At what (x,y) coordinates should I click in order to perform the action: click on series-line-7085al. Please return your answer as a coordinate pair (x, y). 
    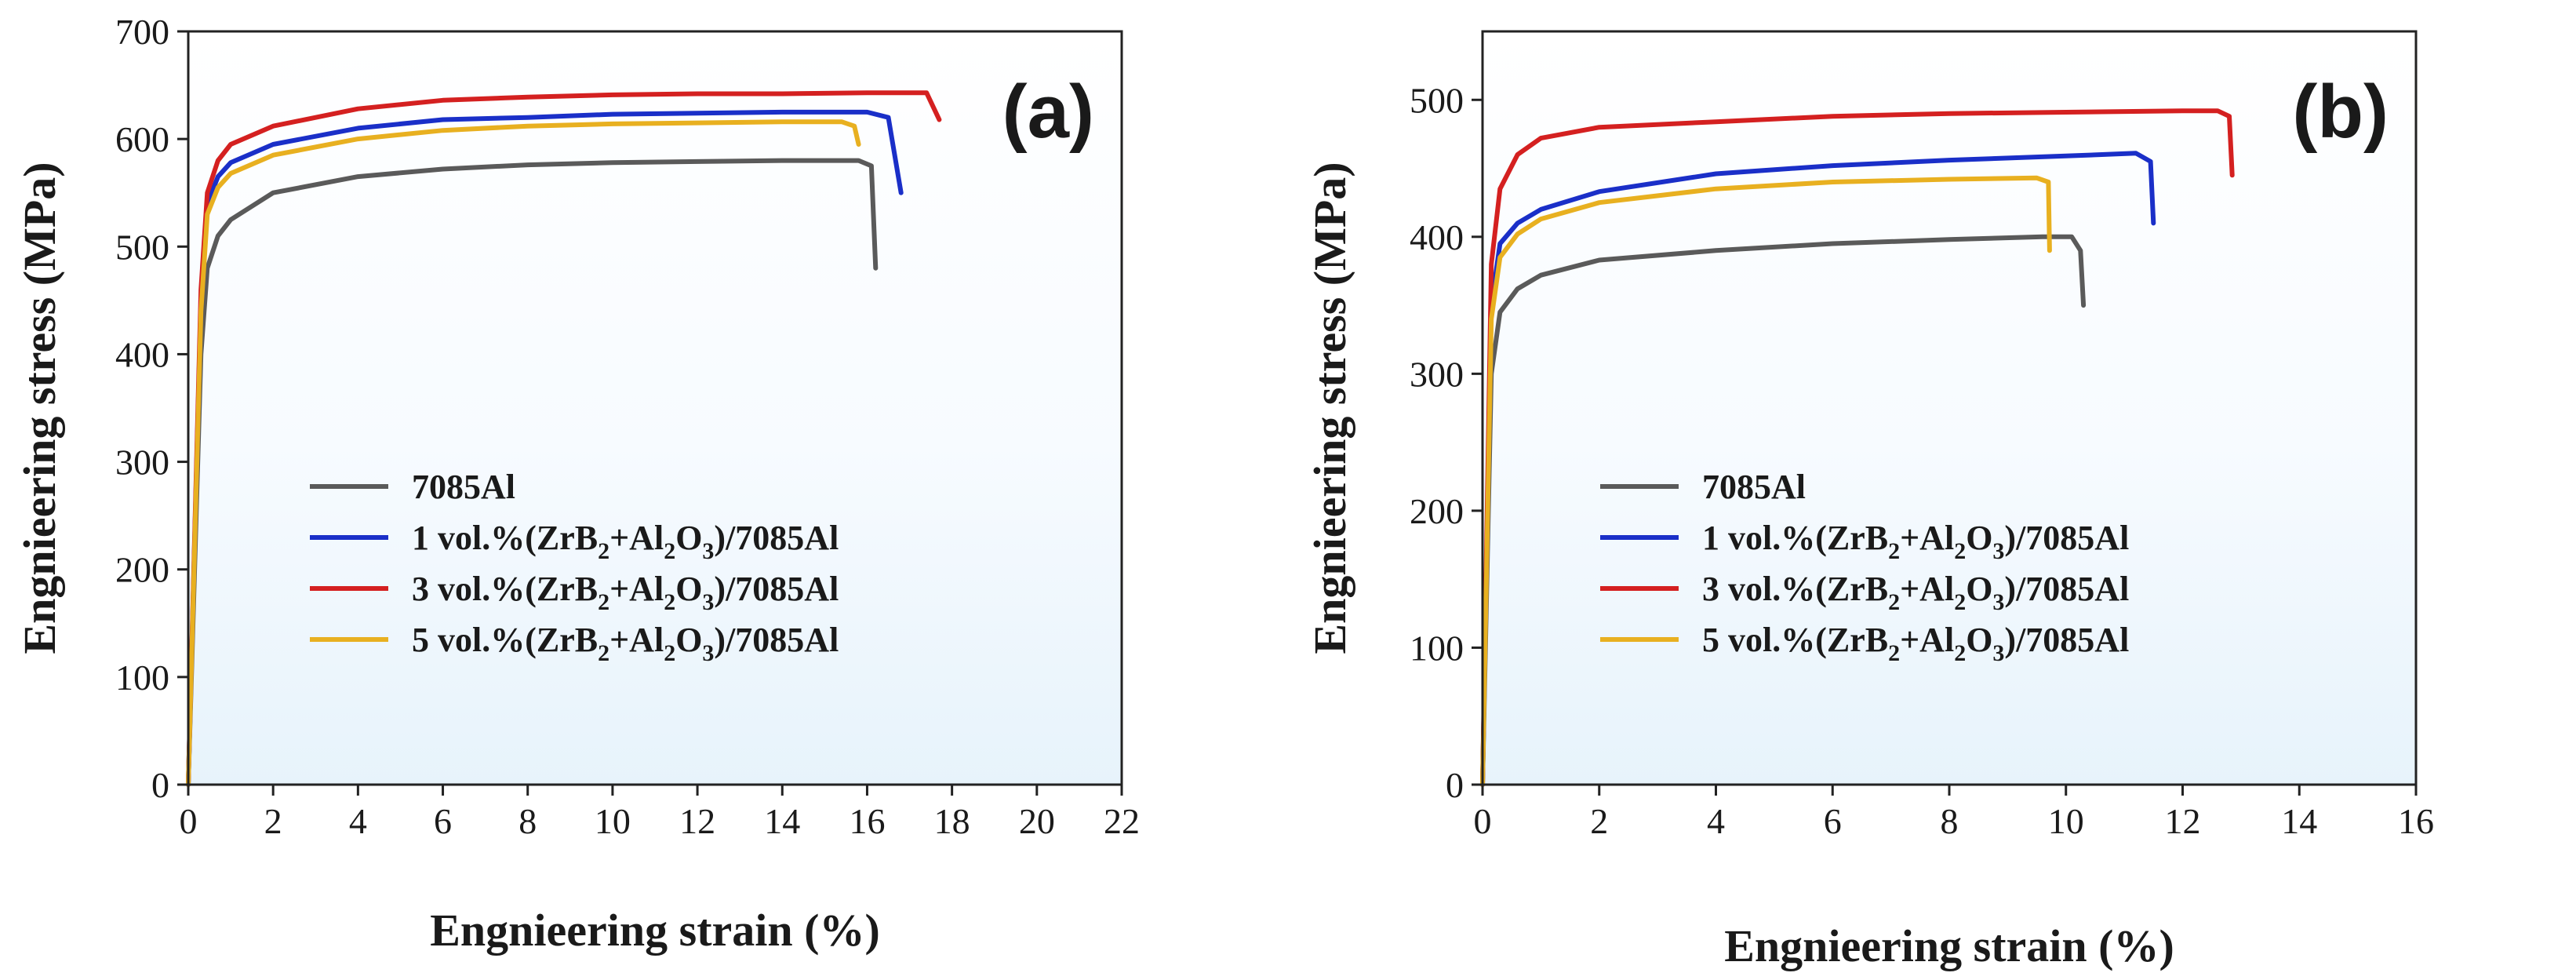
    Looking at the image, I should click on (1783, 511).